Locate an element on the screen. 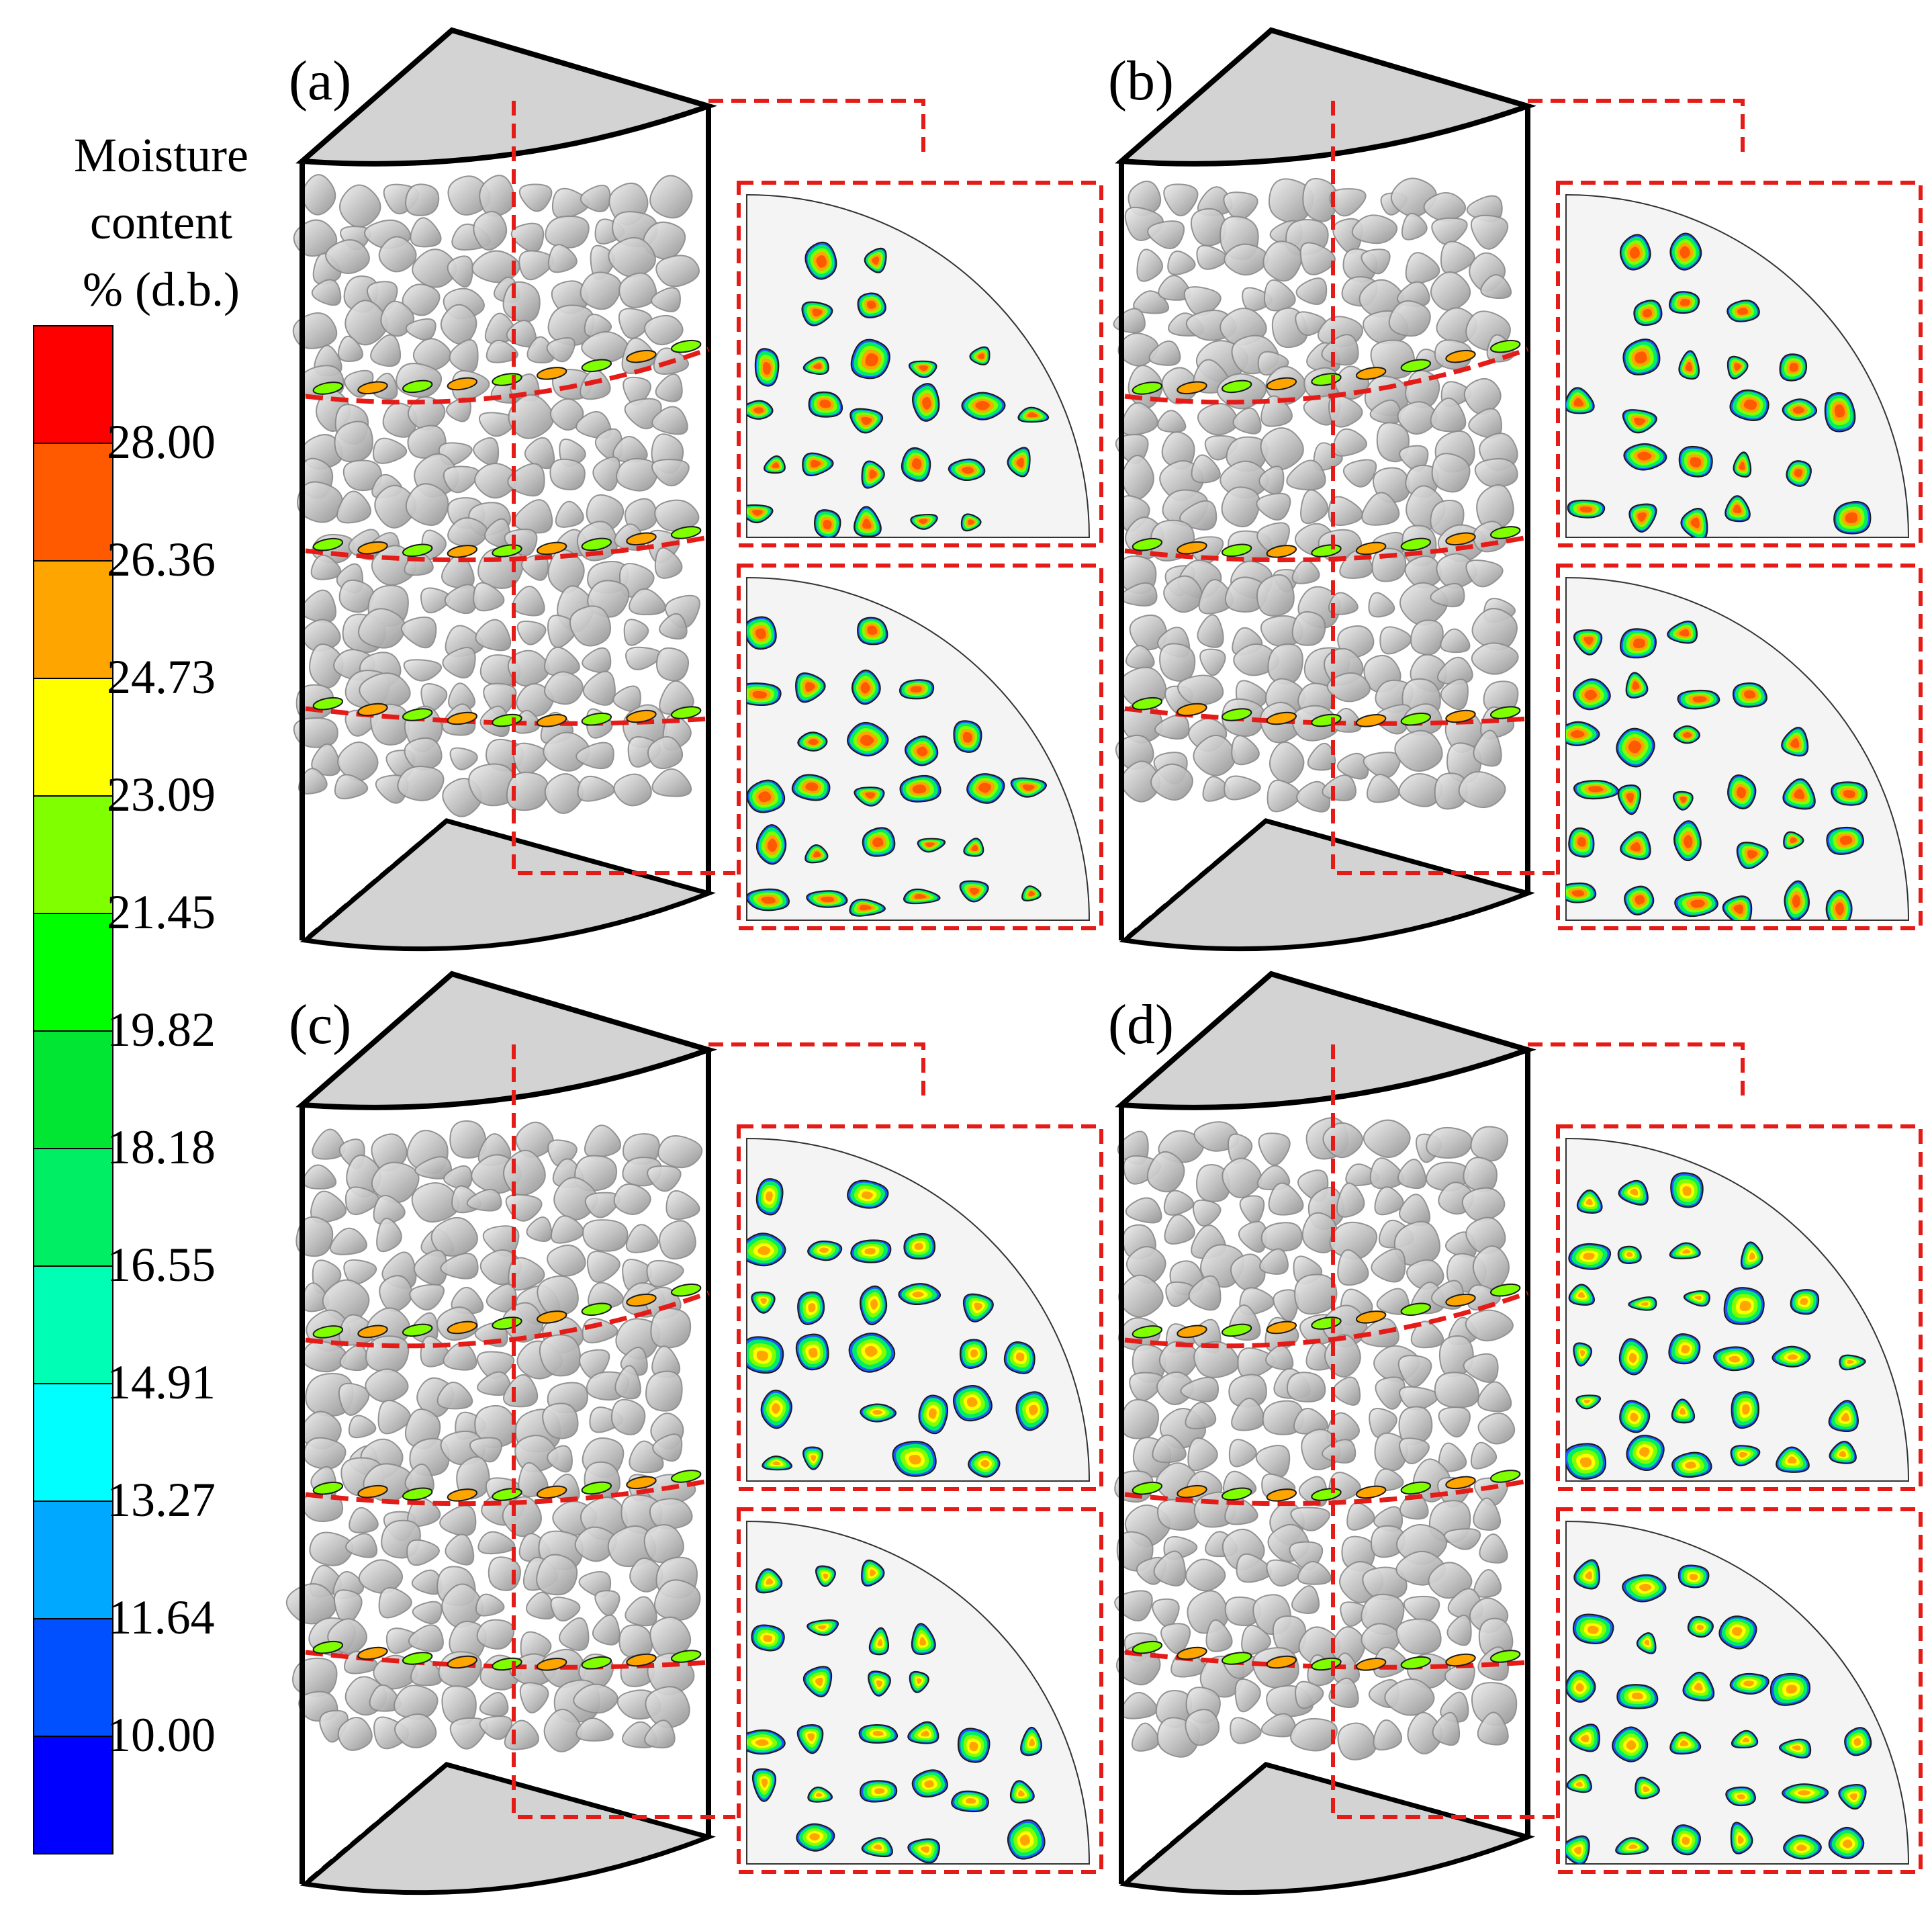  cylinder-top-cap is located at coordinates (506, 1040).